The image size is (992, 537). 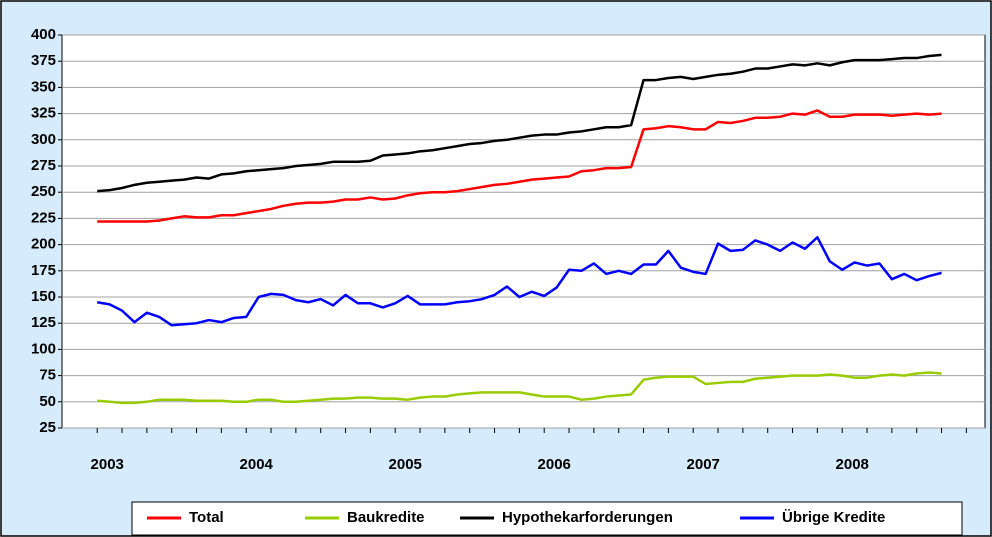 I want to click on legend, so click(x=547, y=518).